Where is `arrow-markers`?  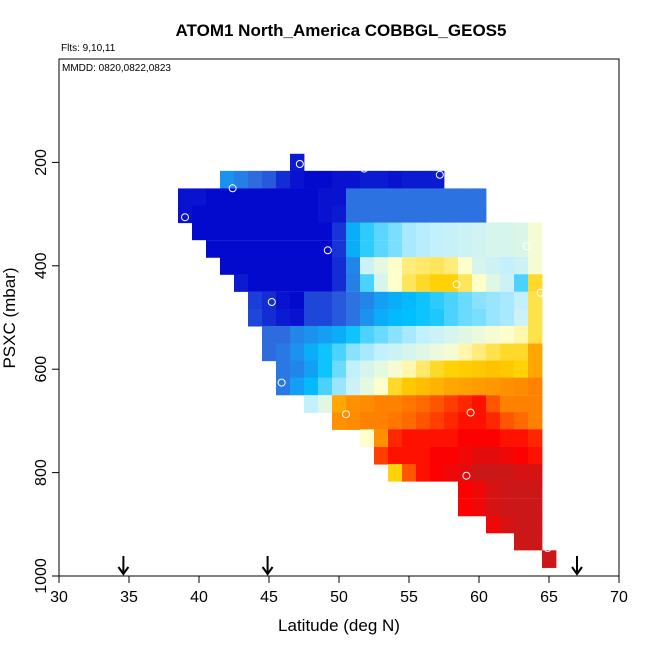
arrow-markers is located at coordinates (350, 566).